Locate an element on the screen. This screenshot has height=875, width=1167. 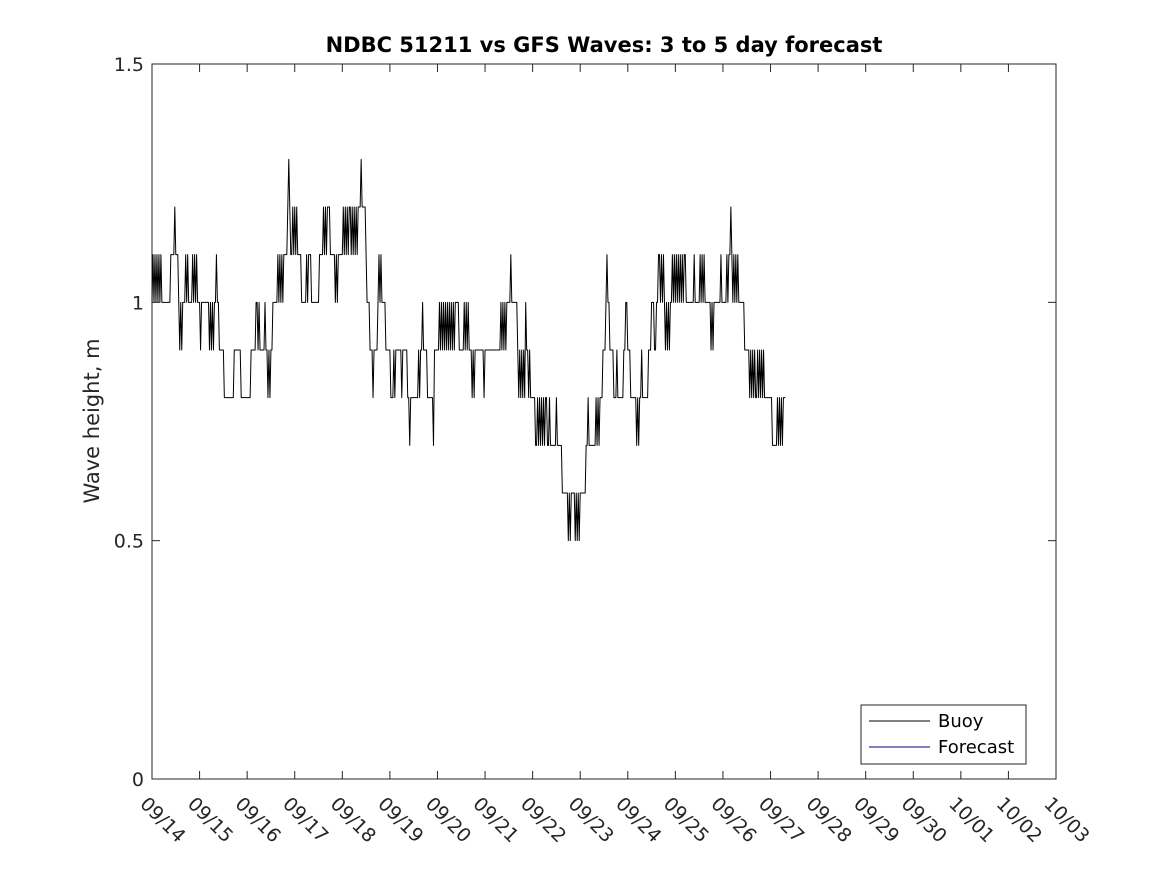
y-tick-label: 0 is located at coordinates (138, 780).